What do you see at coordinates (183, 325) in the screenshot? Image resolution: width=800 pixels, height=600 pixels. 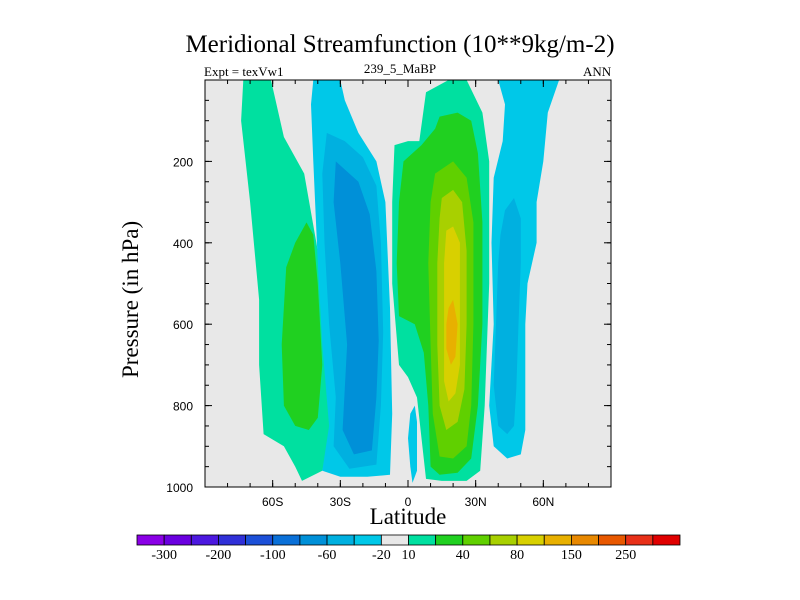 I see `y-tick-label: 600` at bounding box center [183, 325].